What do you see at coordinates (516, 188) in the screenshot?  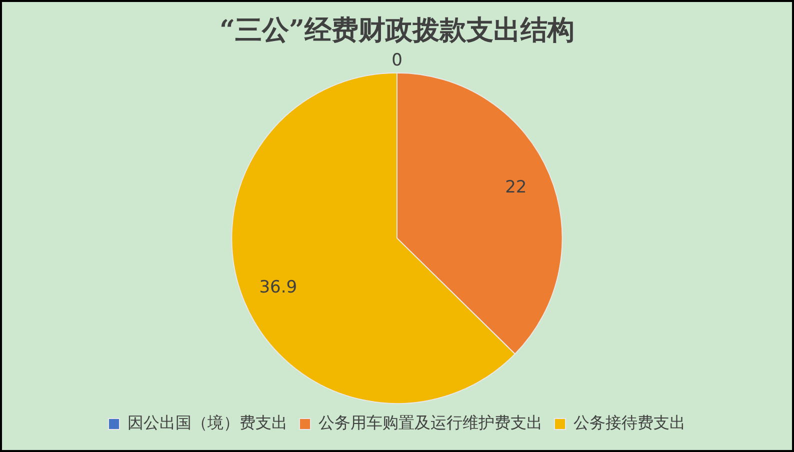 I see `data-label: 22` at bounding box center [516, 188].